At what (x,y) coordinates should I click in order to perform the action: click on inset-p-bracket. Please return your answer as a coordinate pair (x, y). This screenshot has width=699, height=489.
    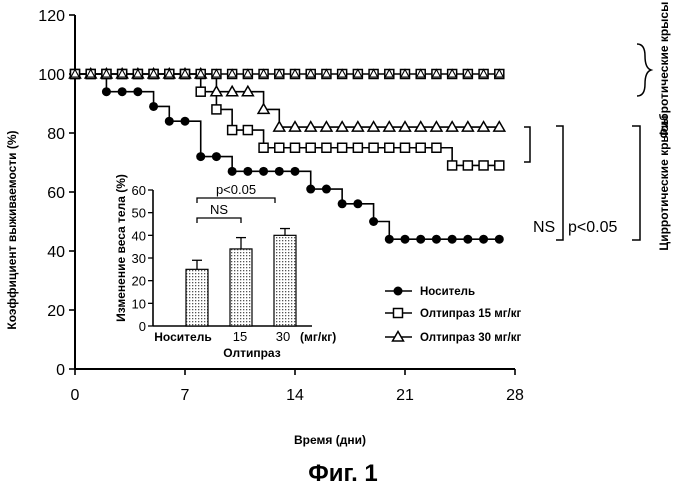
    Looking at the image, I should click on (236, 200).